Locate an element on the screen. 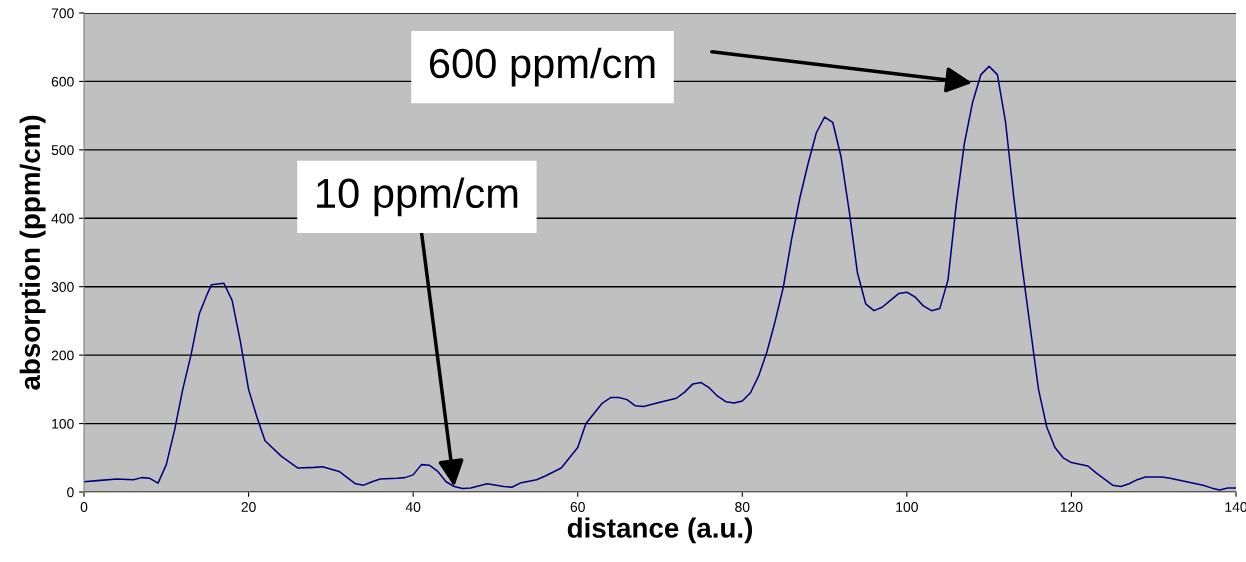  x-tick-label: 0 is located at coordinates (84, 507).